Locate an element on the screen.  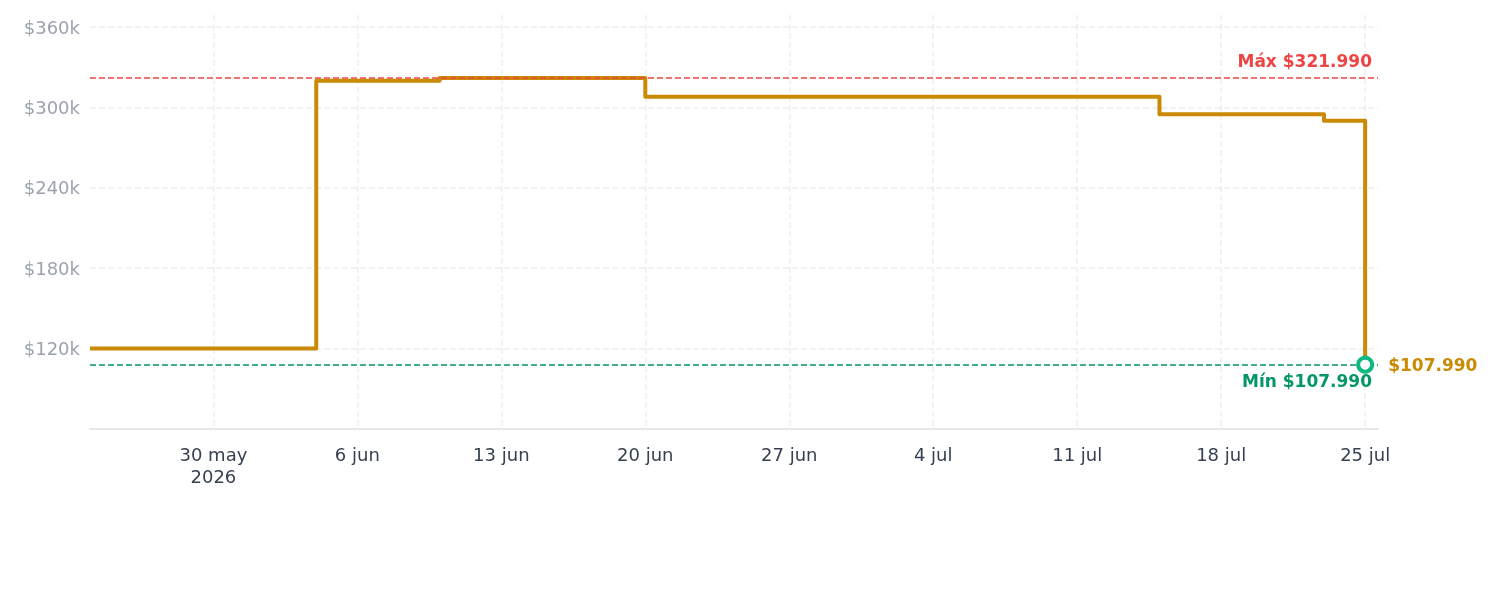
x-tick-label: 18 jul is located at coordinates (1221, 454).